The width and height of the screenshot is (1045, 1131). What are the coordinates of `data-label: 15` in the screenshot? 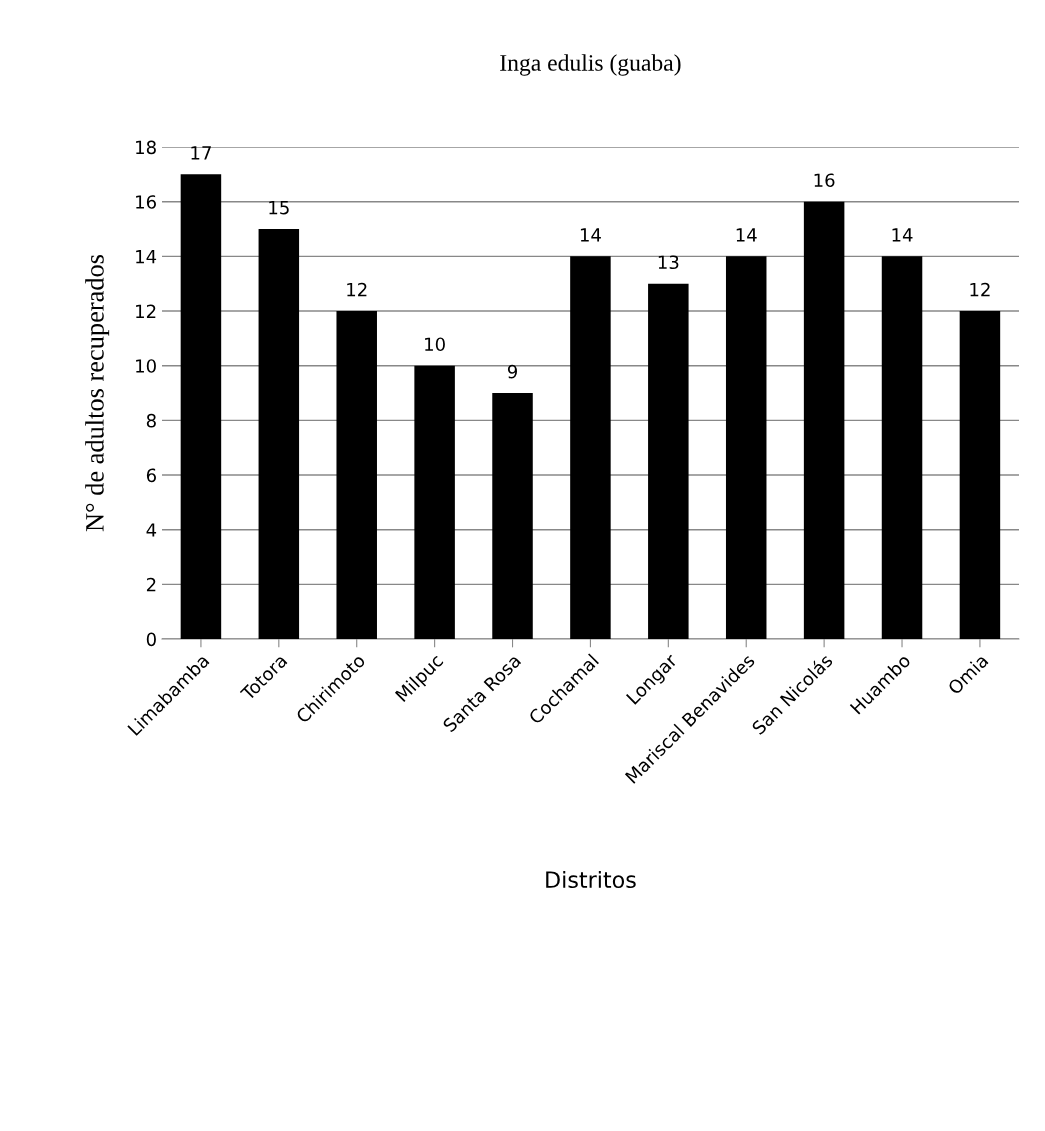 It's located at (279, 208).